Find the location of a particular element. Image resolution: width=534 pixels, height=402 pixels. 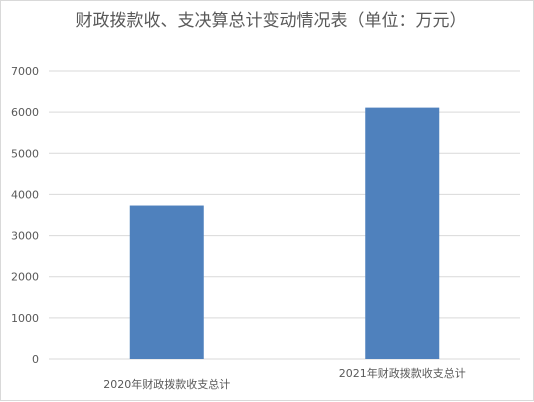

y-tick-labels: 0 1000 2000 3000 4000 5000 6000 7000 is located at coordinates (25, 215).